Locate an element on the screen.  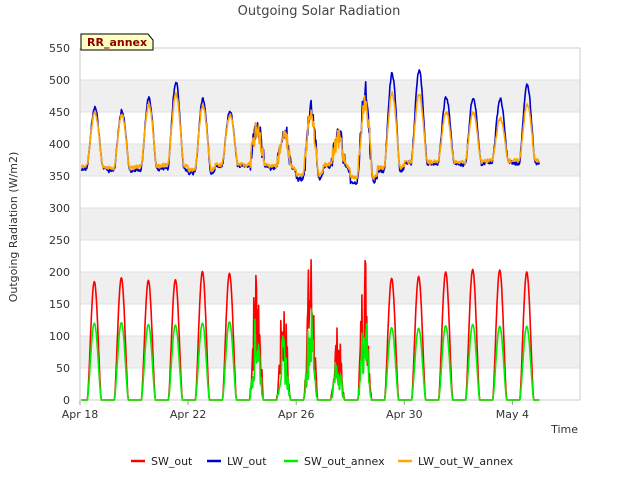
x-tick-label: Apr 30 is located at coordinates (404, 414).